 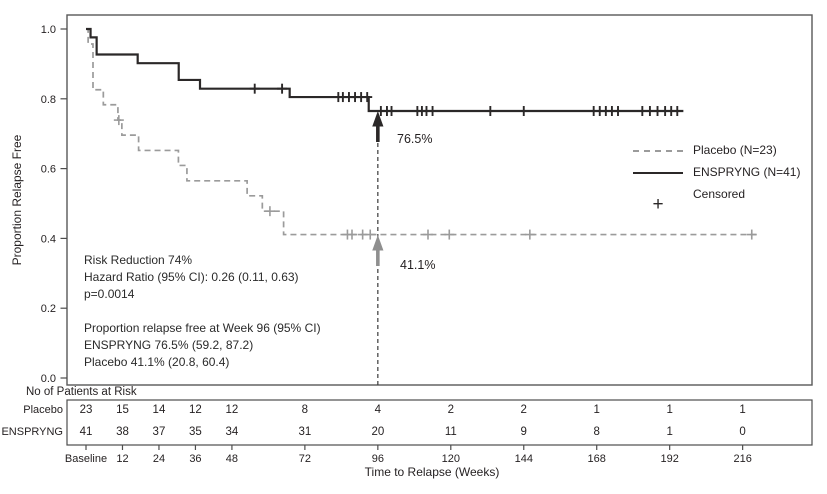 I want to click on x-tick-label: 96, so click(x=378, y=459).